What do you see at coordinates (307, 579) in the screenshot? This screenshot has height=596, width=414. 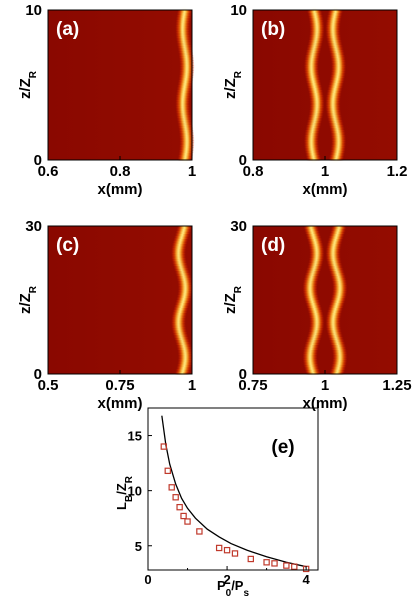 I see `x-tick-label: 4` at bounding box center [307, 579].